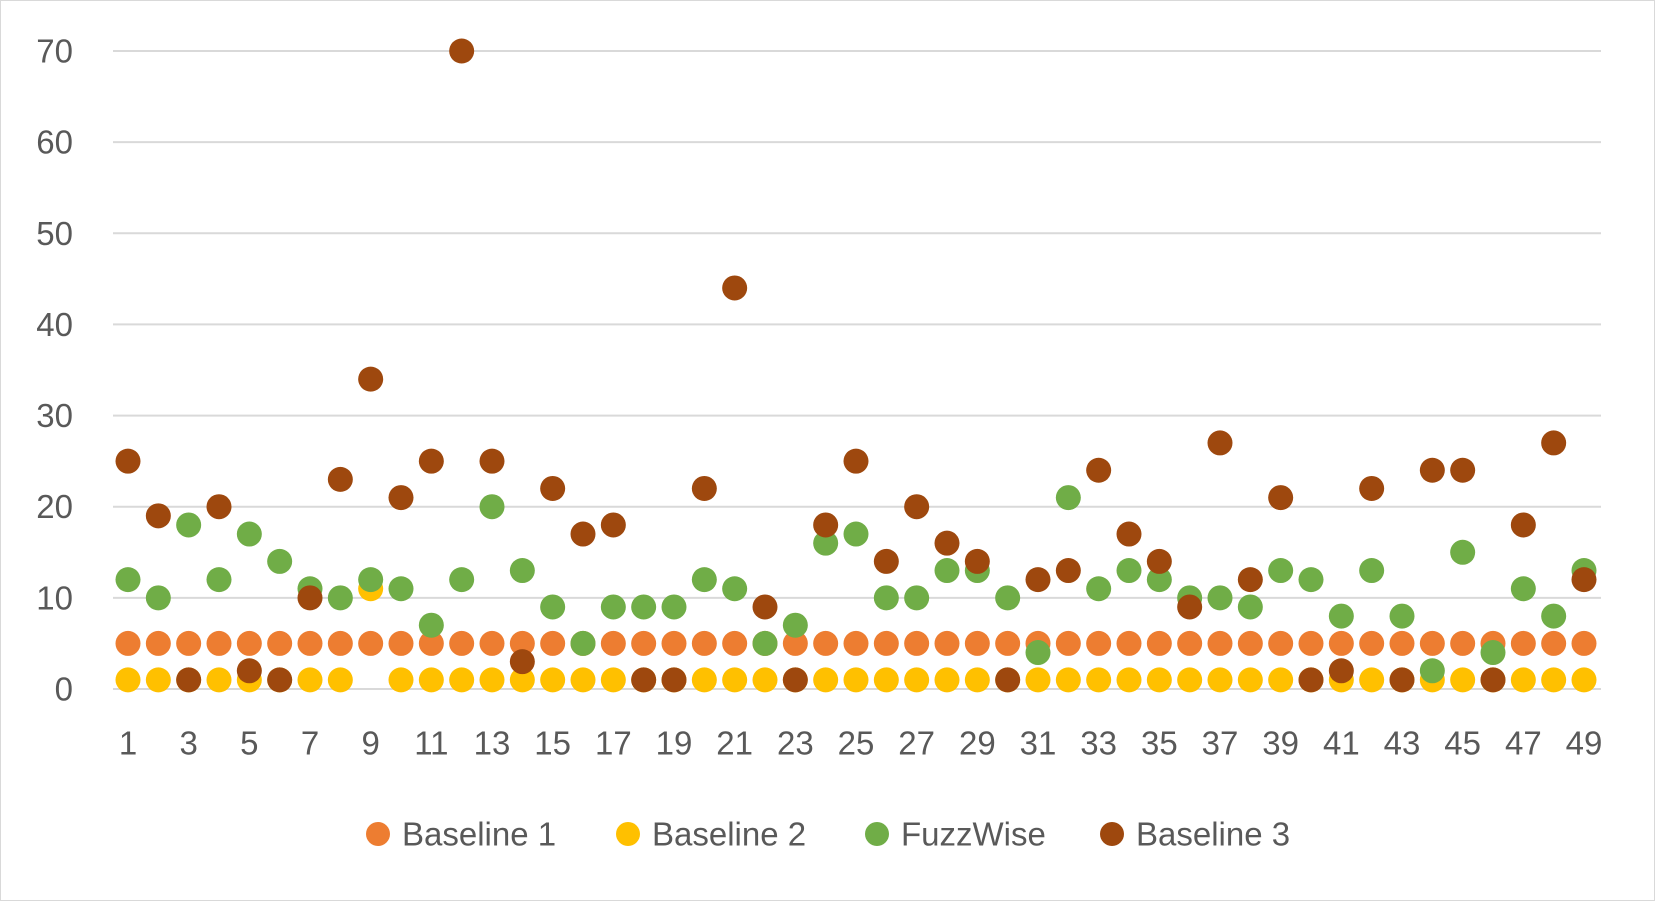  I want to click on x-tick-label: 29, so click(977, 743).